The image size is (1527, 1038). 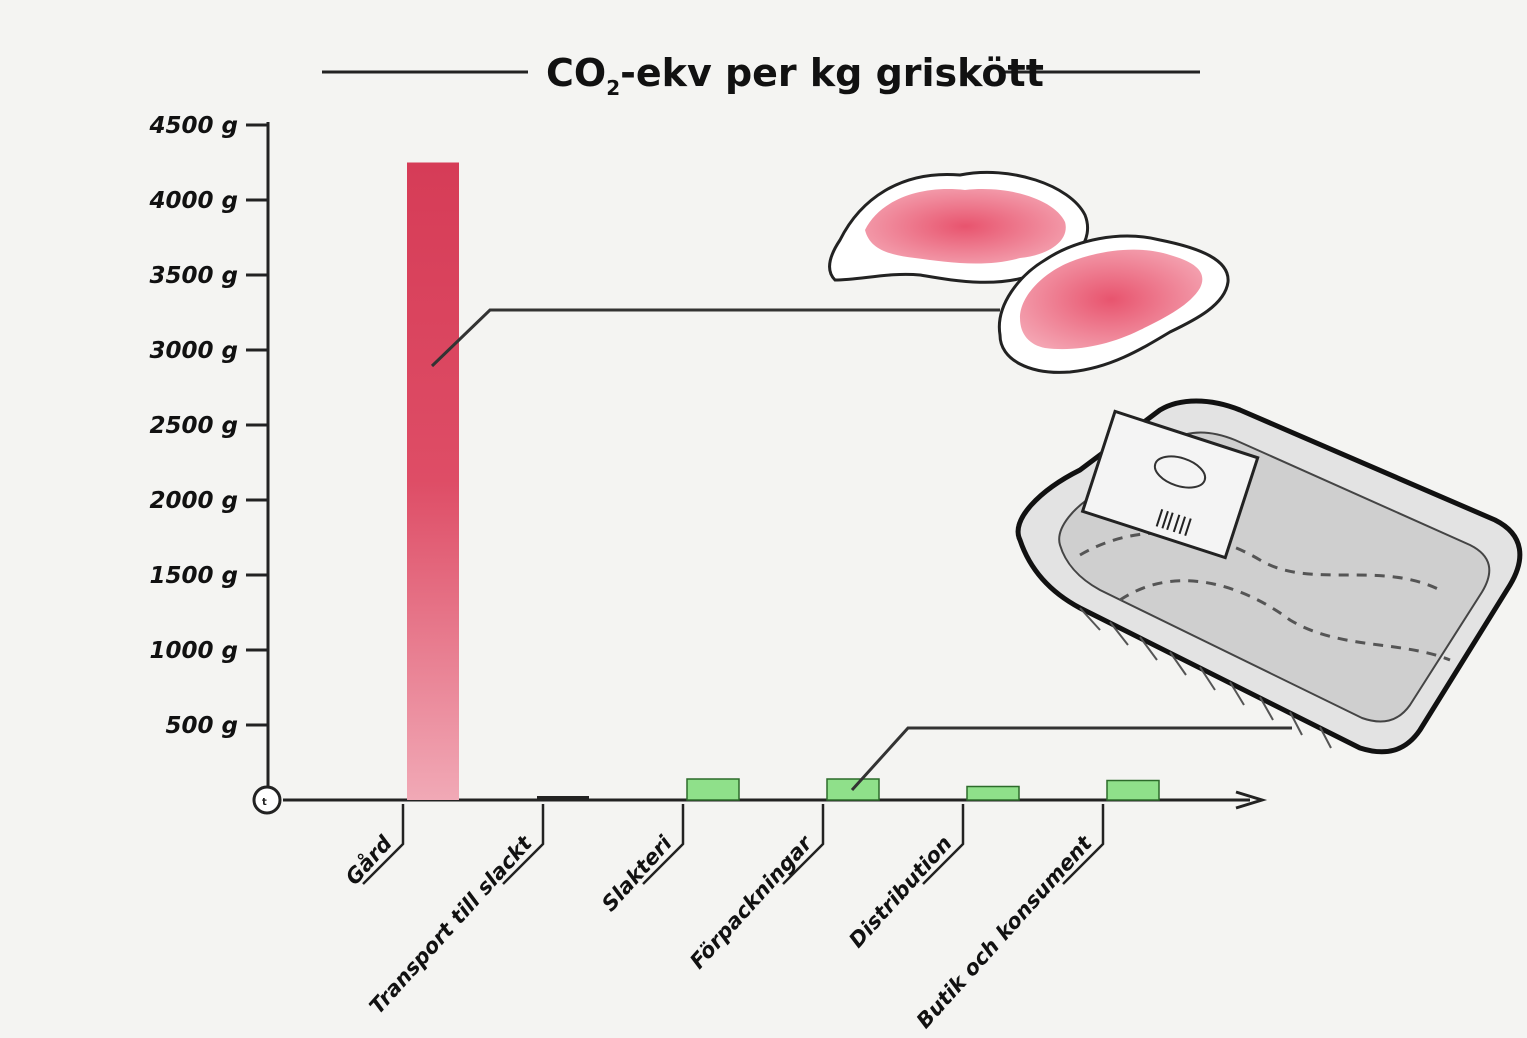 I want to click on y-tick-label: 4000 g, so click(x=194, y=201).